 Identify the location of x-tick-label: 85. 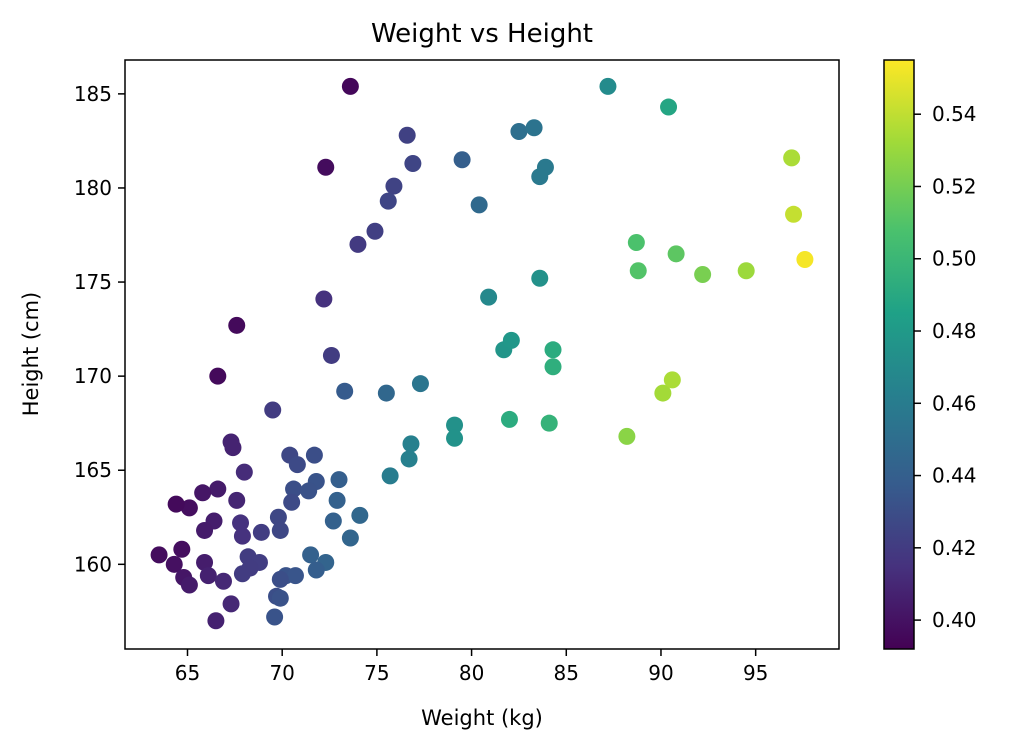
(566, 673).